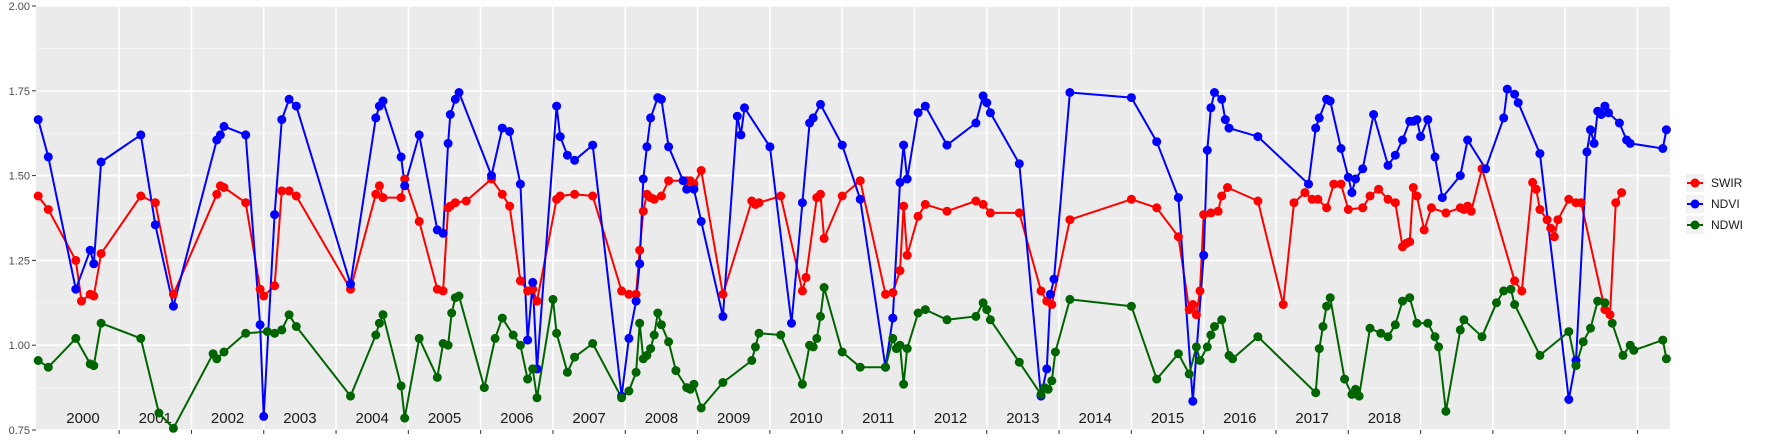  I want to click on year-label: 2001, so click(155, 418).